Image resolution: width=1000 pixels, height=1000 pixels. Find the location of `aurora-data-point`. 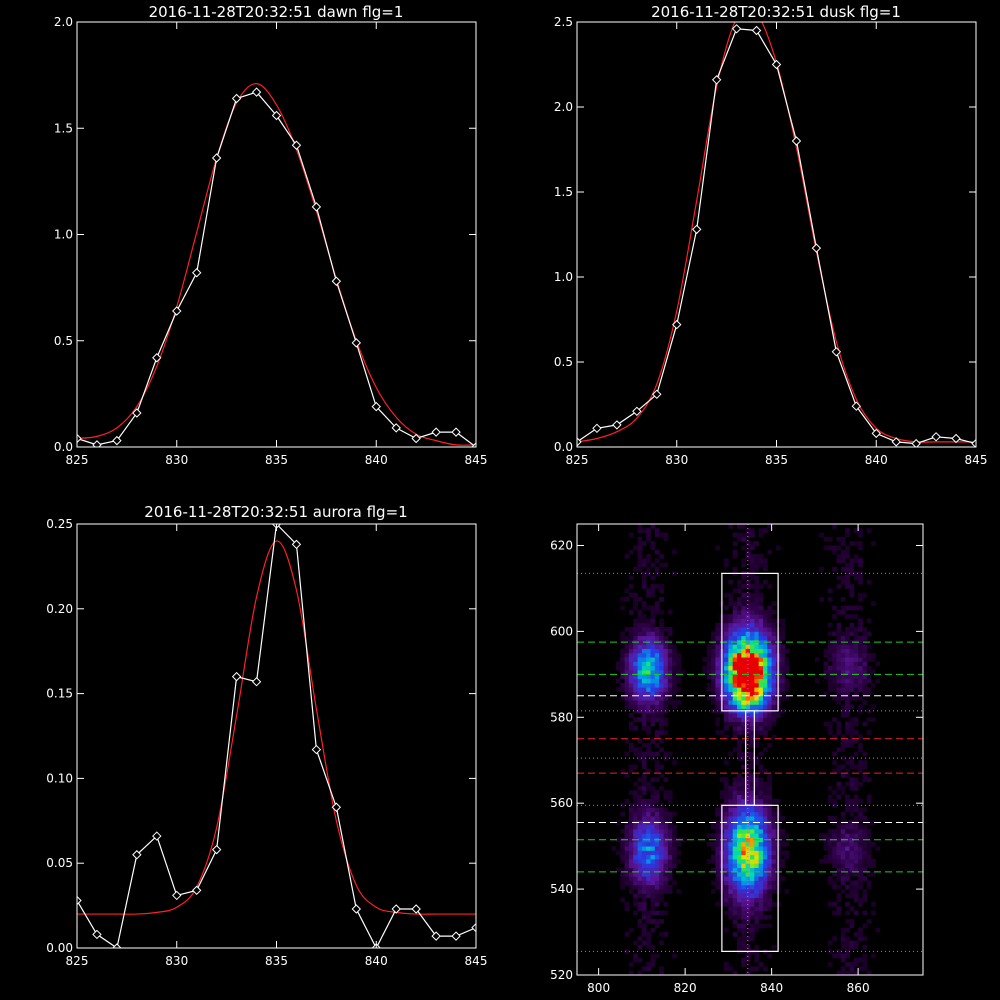

aurora-data-point is located at coordinates (396, 909).